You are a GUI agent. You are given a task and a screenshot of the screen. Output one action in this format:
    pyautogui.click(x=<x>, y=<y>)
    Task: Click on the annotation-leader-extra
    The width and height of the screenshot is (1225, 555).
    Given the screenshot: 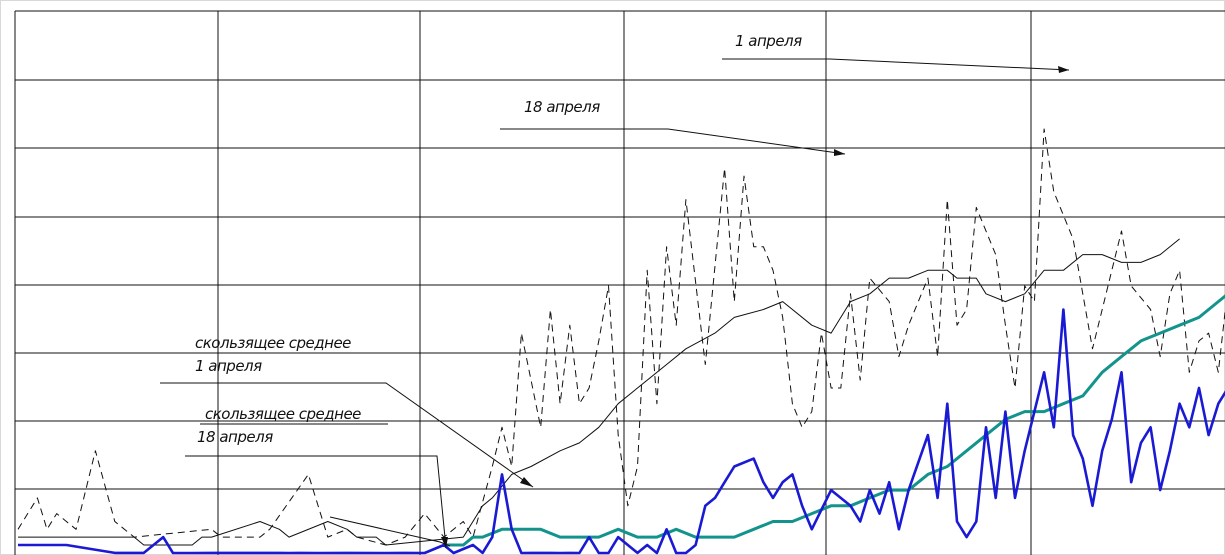 What is the action you would take?
    pyautogui.click(x=390, y=531)
    